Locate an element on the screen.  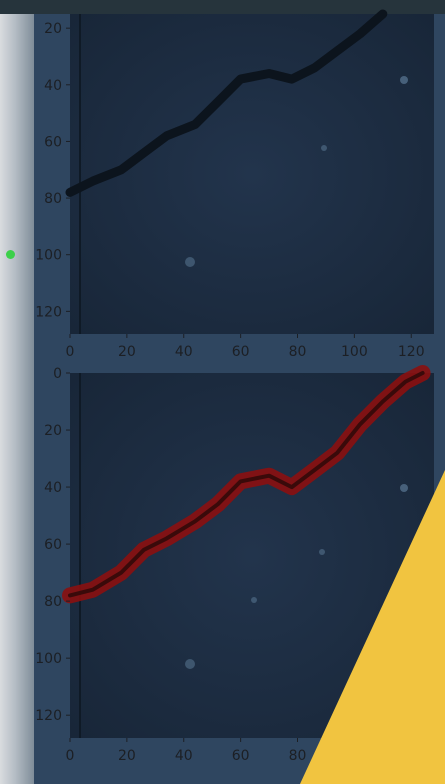
window-top-bar is located at coordinates (222, 7).